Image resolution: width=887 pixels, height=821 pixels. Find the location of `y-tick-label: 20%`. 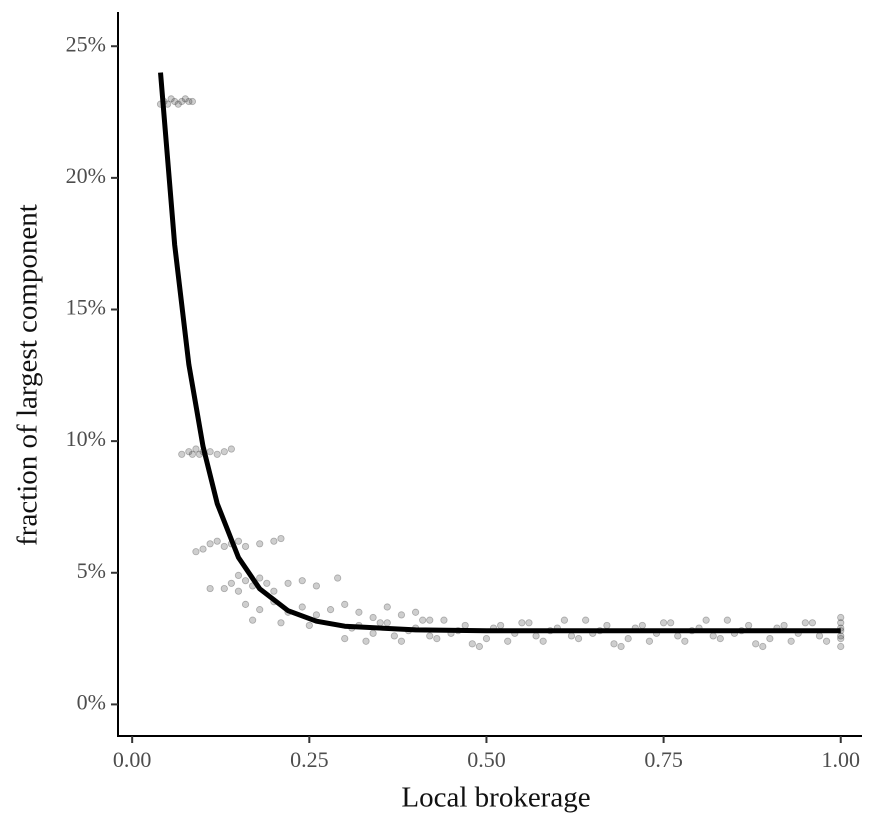

y-tick-label: 20% is located at coordinates (86, 175).